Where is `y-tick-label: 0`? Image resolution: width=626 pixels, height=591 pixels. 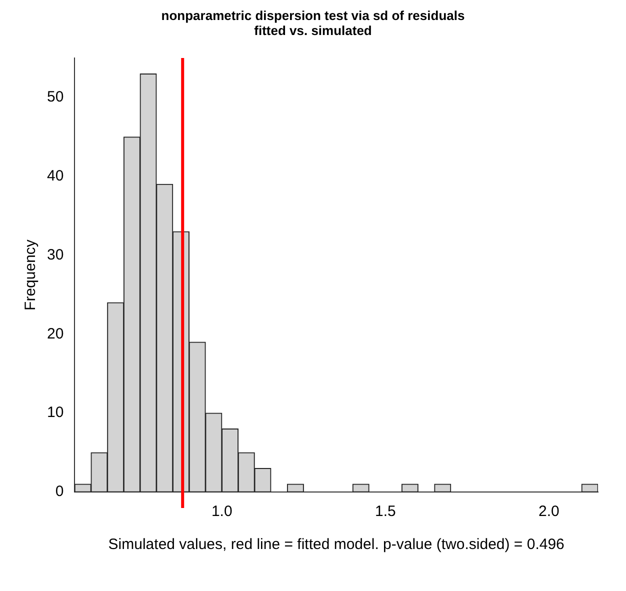 y-tick-label: 0 is located at coordinates (59, 491).